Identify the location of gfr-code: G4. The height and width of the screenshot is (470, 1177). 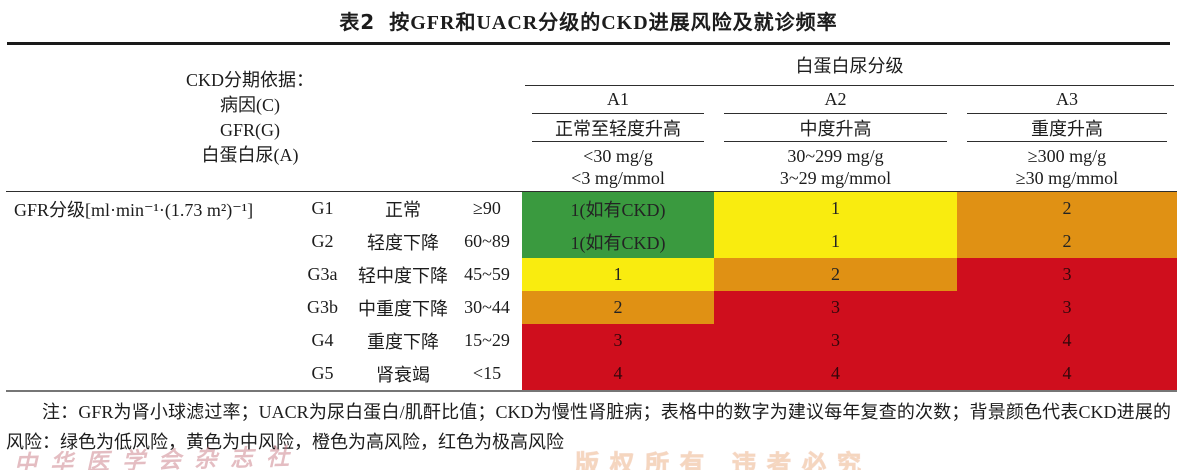
(322, 340).